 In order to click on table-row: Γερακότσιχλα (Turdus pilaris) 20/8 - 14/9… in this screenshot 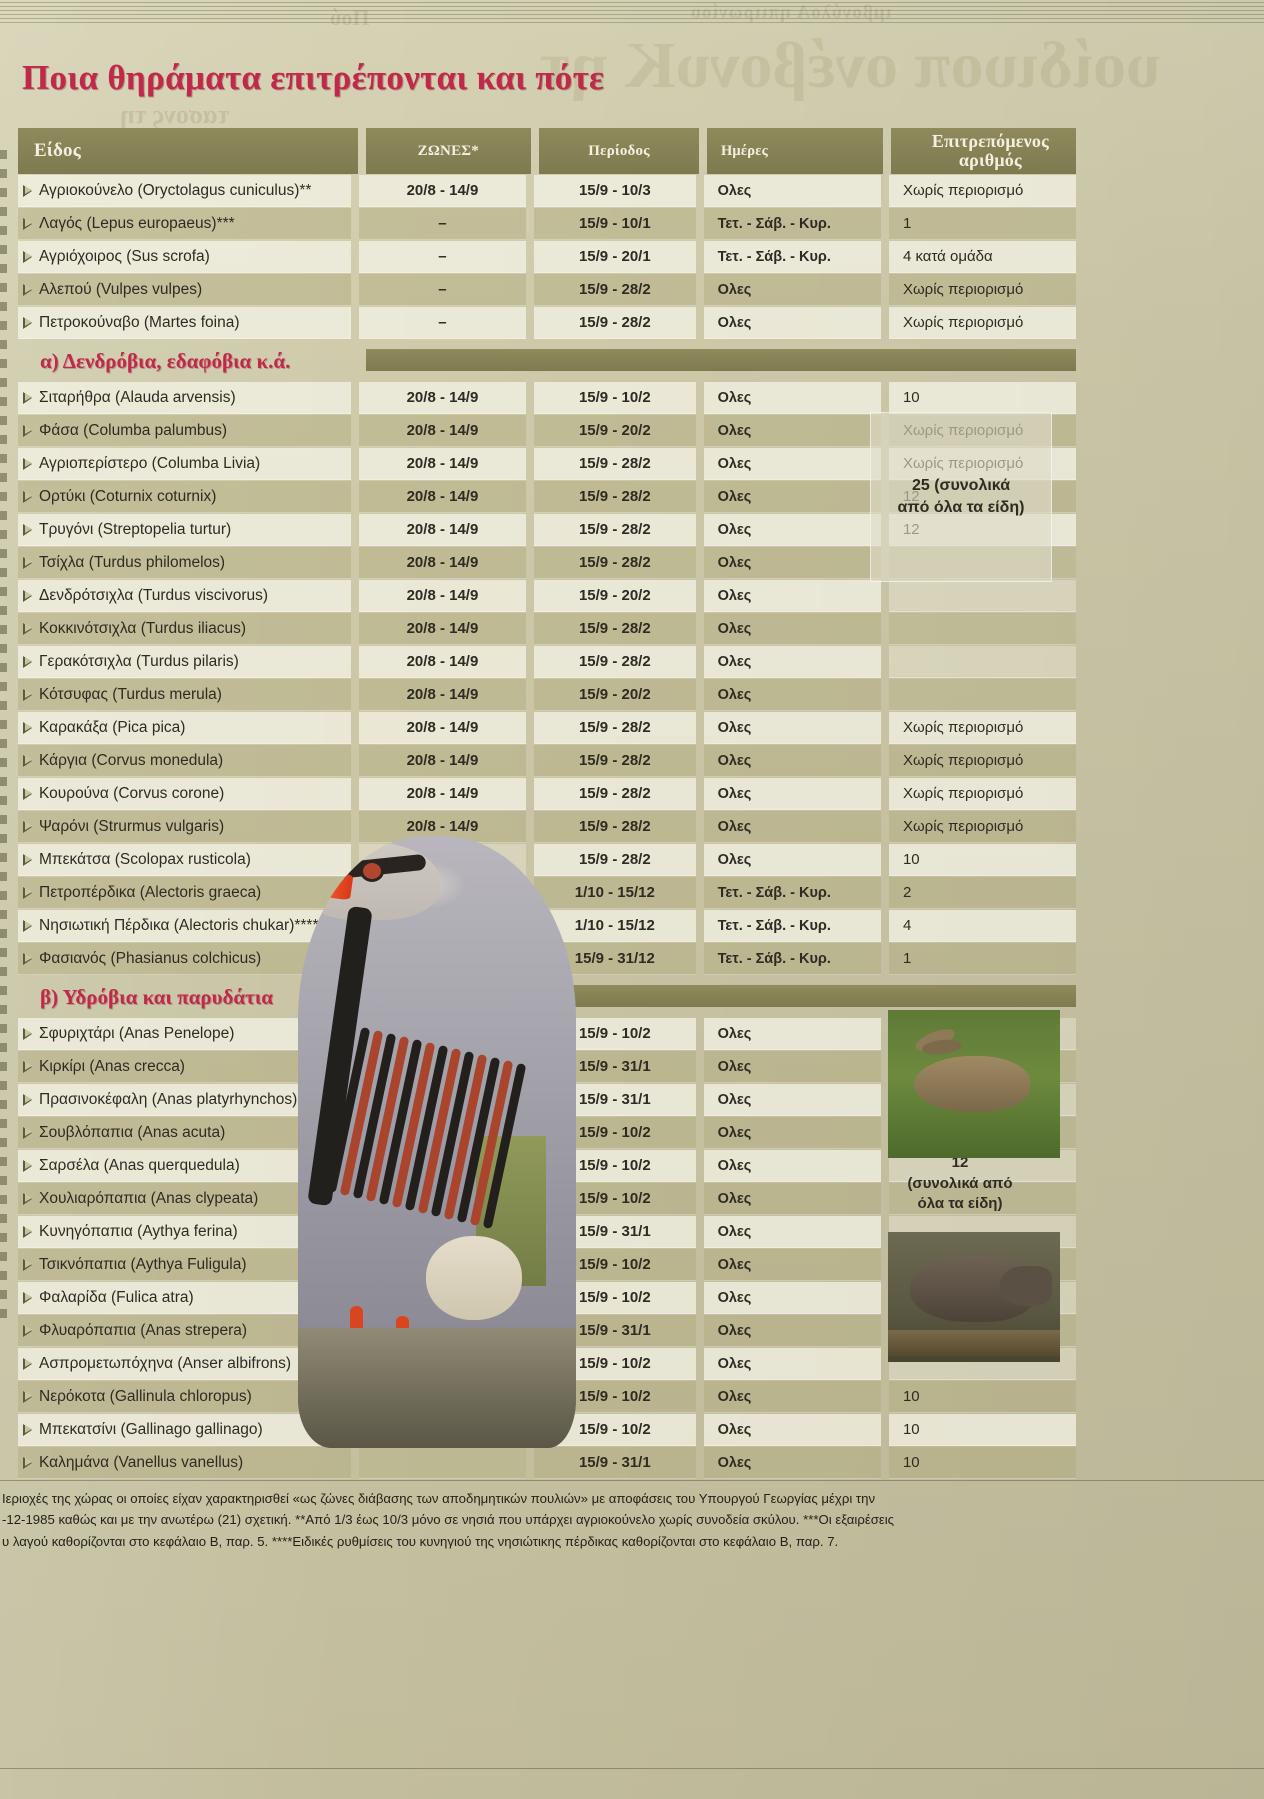, I will do `click(547, 662)`.